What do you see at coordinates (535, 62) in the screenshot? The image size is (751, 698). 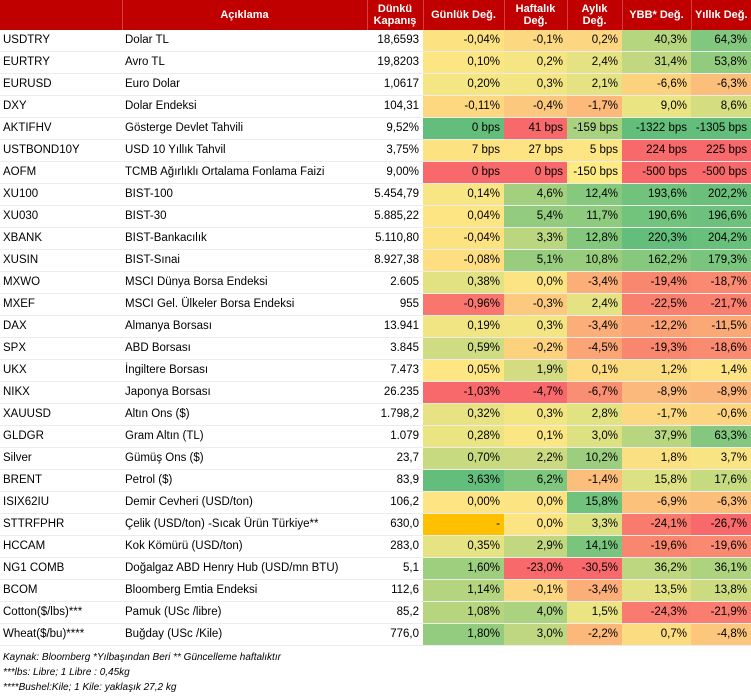 I see `row-weekly-change: 0,2%` at bounding box center [535, 62].